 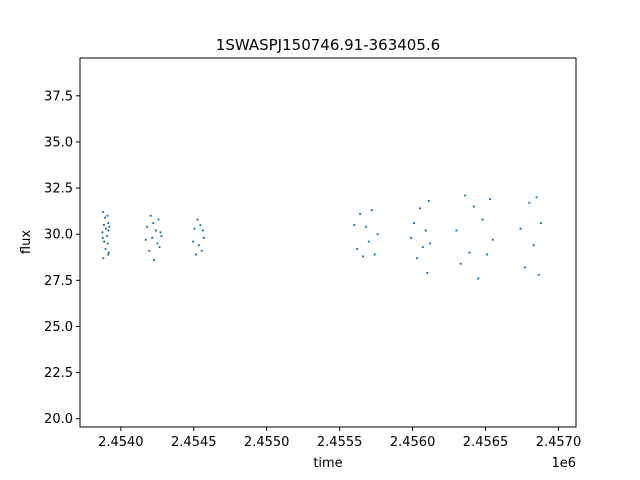 I want to click on y-tick-label: 32.5, so click(x=58, y=189).